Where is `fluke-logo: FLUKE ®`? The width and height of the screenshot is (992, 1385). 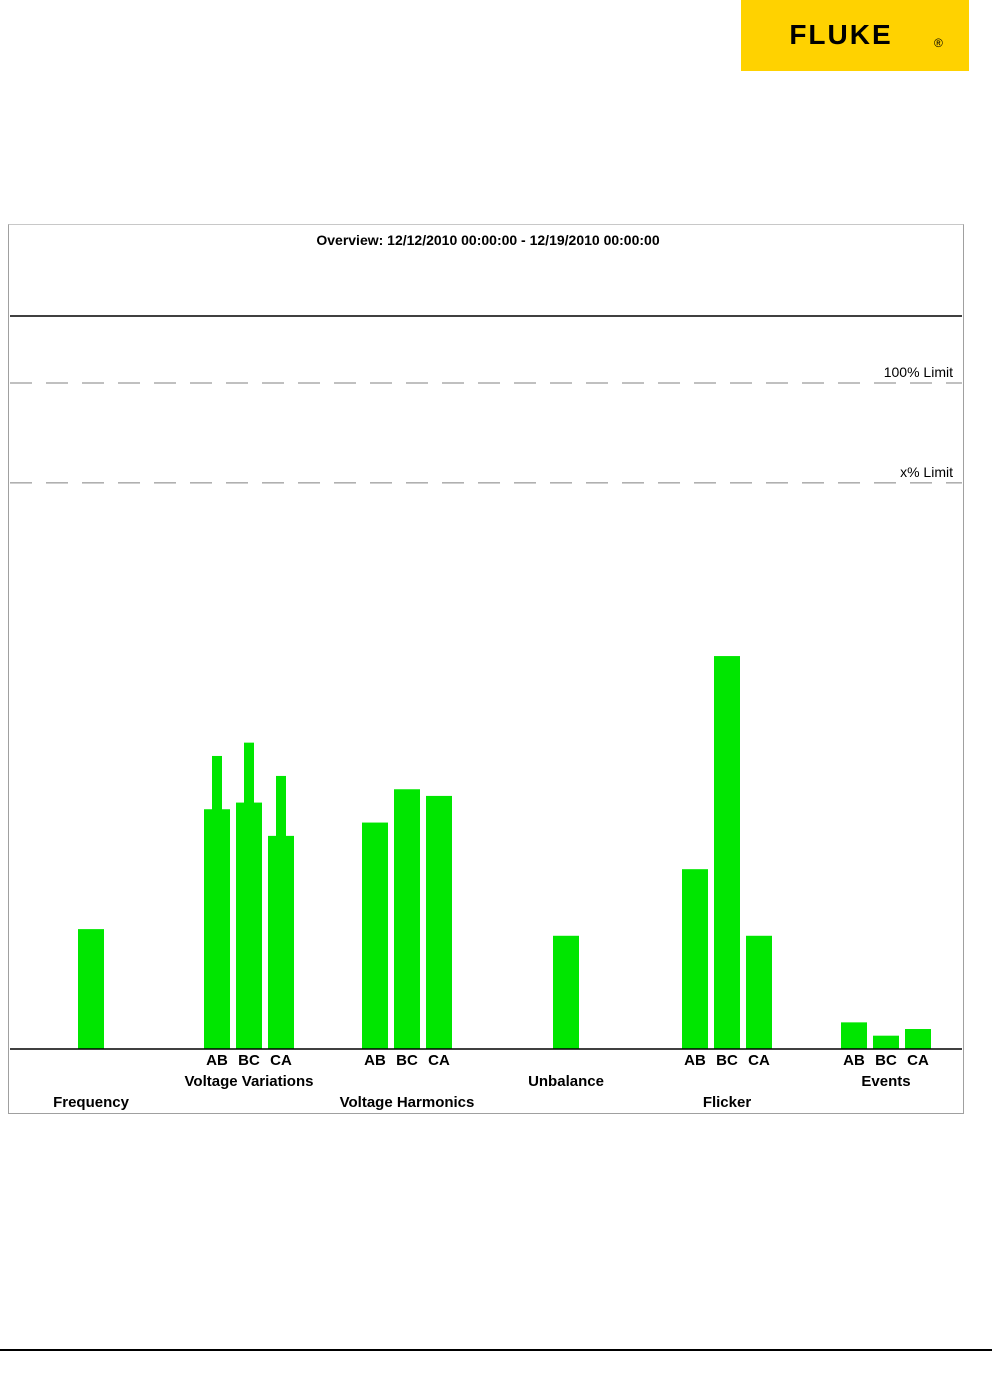
fluke-logo: FLUKE ® is located at coordinates (855, 35).